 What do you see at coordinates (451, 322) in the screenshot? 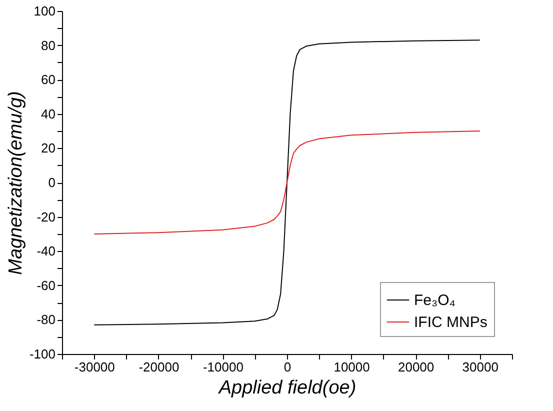
I see `legend-label: IFIC MNPs` at bounding box center [451, 322].